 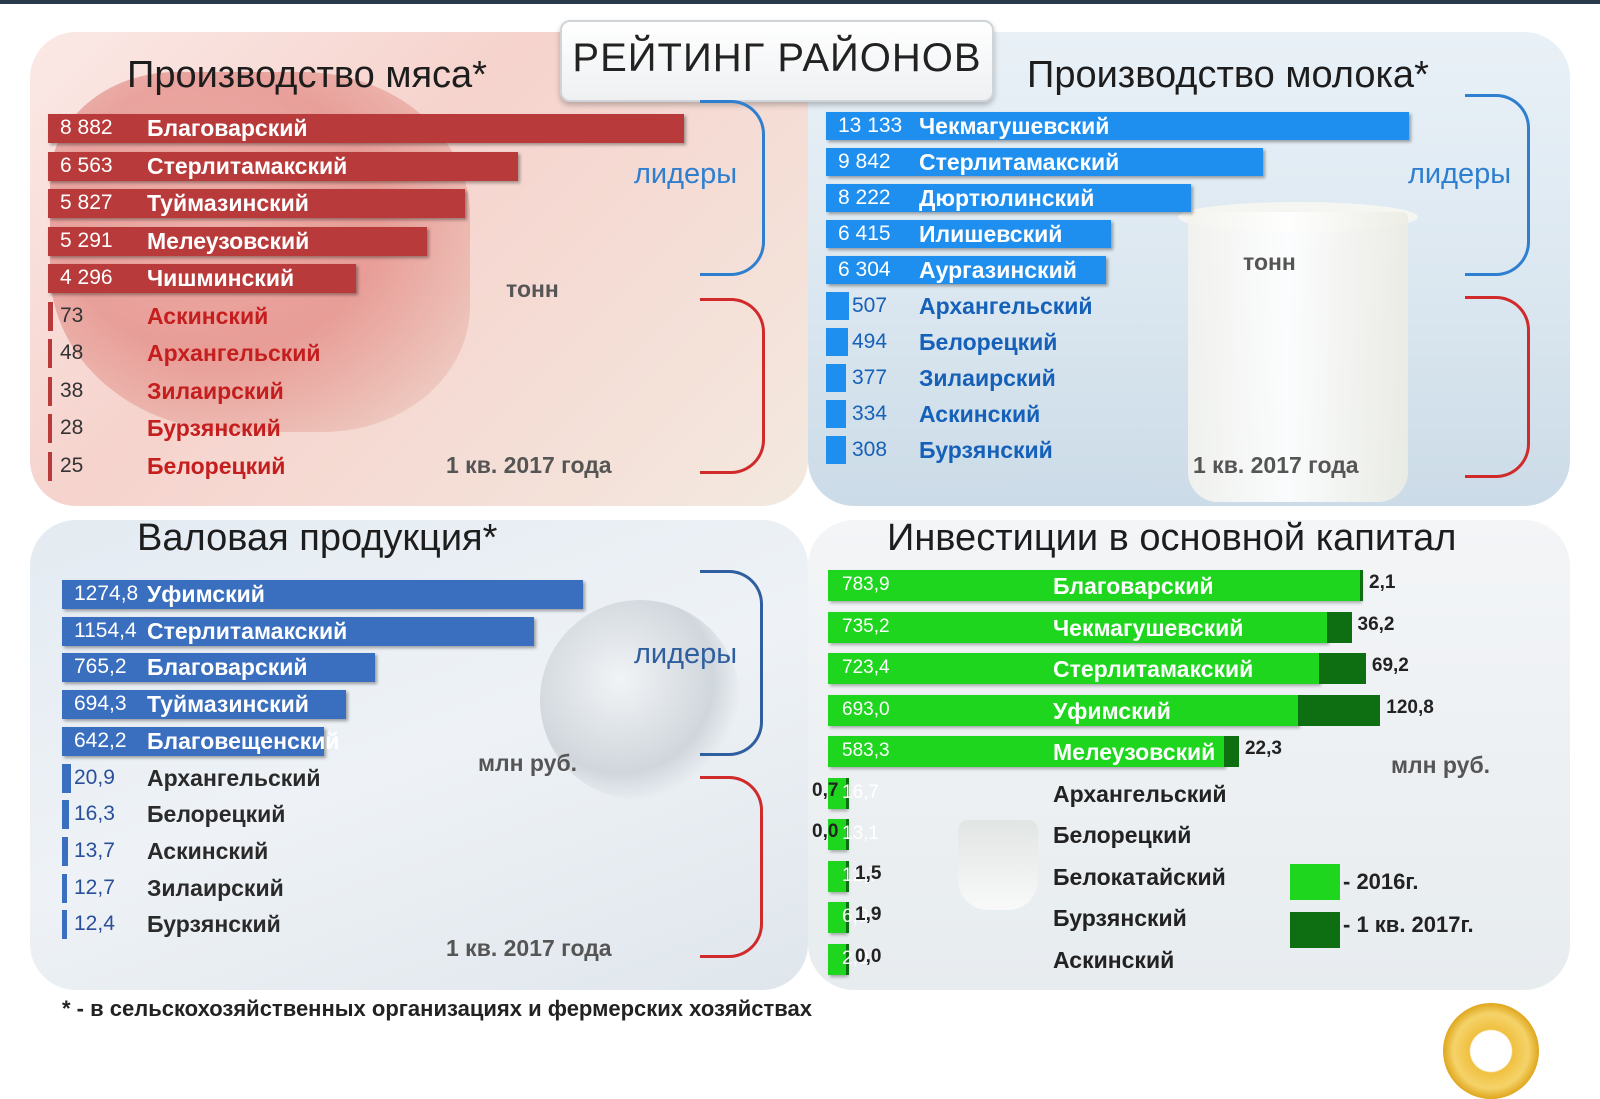 What do you see at coordinates (94, 850) in the screenshot?
I see `gross-value-label-7: 13,7` at bounding box center [94, 850].